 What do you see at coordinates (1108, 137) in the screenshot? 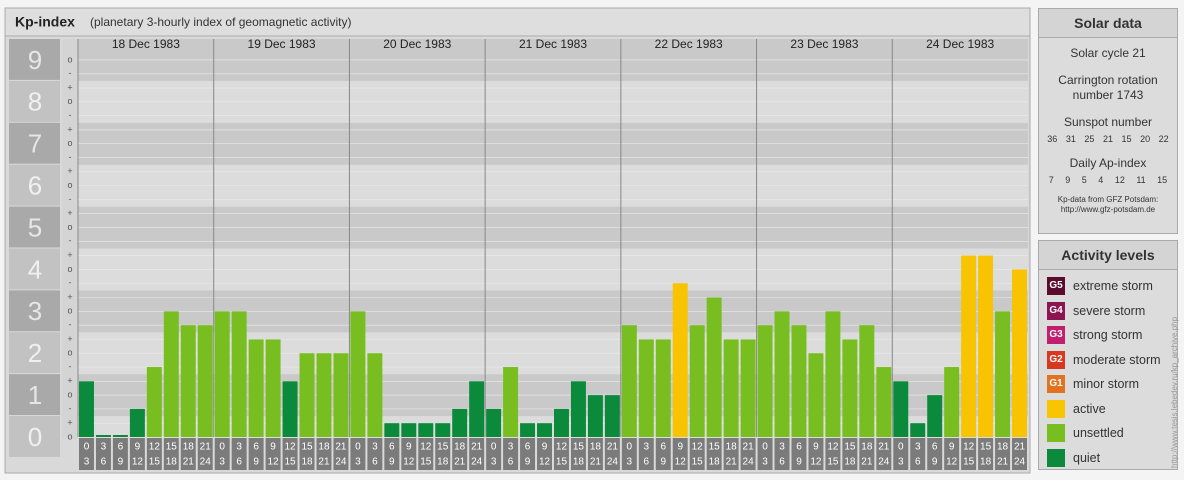
I see `sunspot-numbers: 36 31 25 21 15 20 22` at bounding box center [1108, 137].